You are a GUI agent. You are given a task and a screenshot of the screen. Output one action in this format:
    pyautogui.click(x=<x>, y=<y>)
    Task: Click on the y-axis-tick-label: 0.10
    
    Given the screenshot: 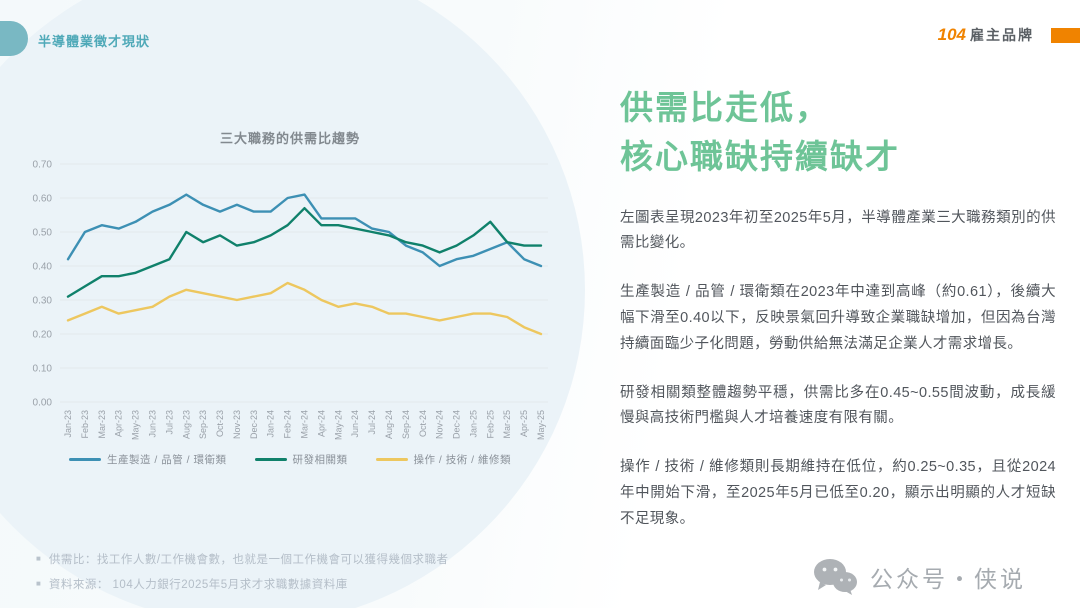 What is the action you would take?
    pyautogui.click(x=43, y=369)
    